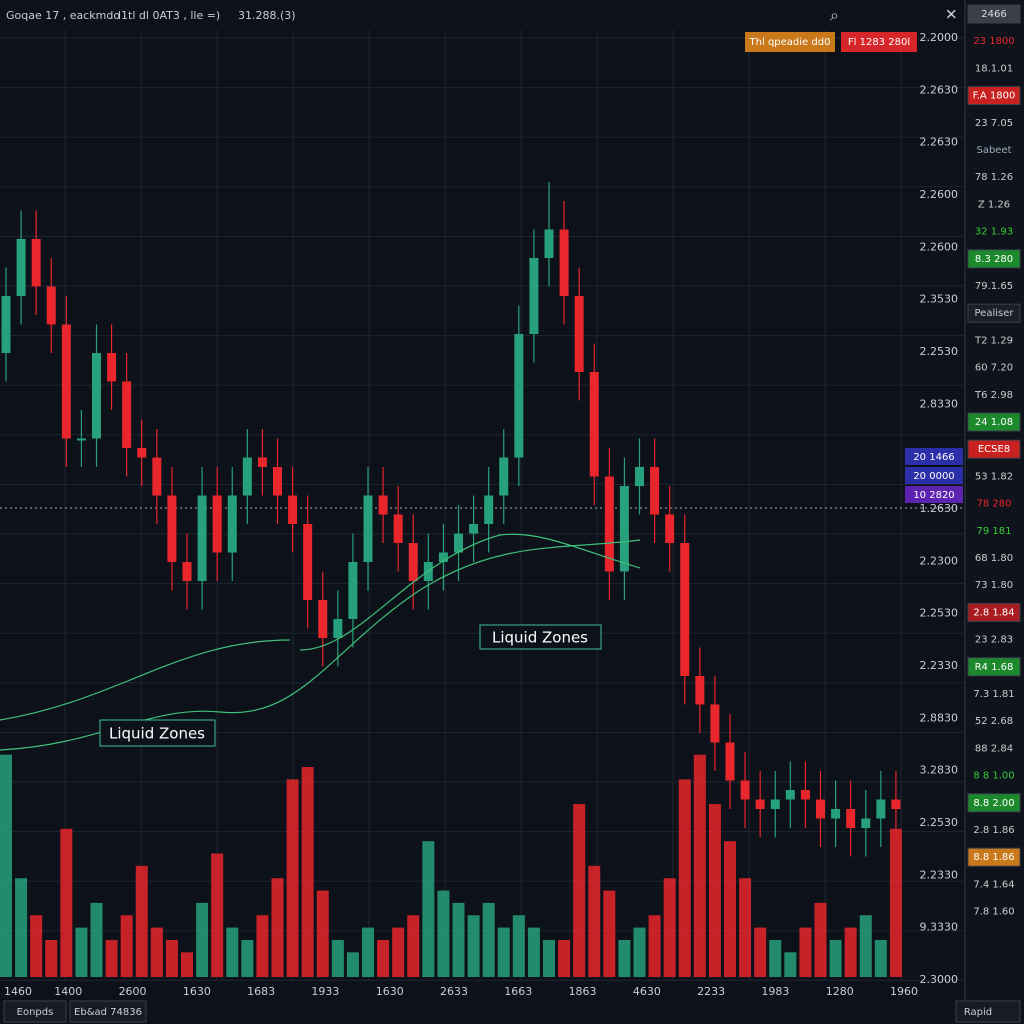 The width and height of the screenshot is (1024, 1024). Describe the element at coordinates (939, 142) in the screenshot. I see `y-tick-label: 2.2630` at that location.